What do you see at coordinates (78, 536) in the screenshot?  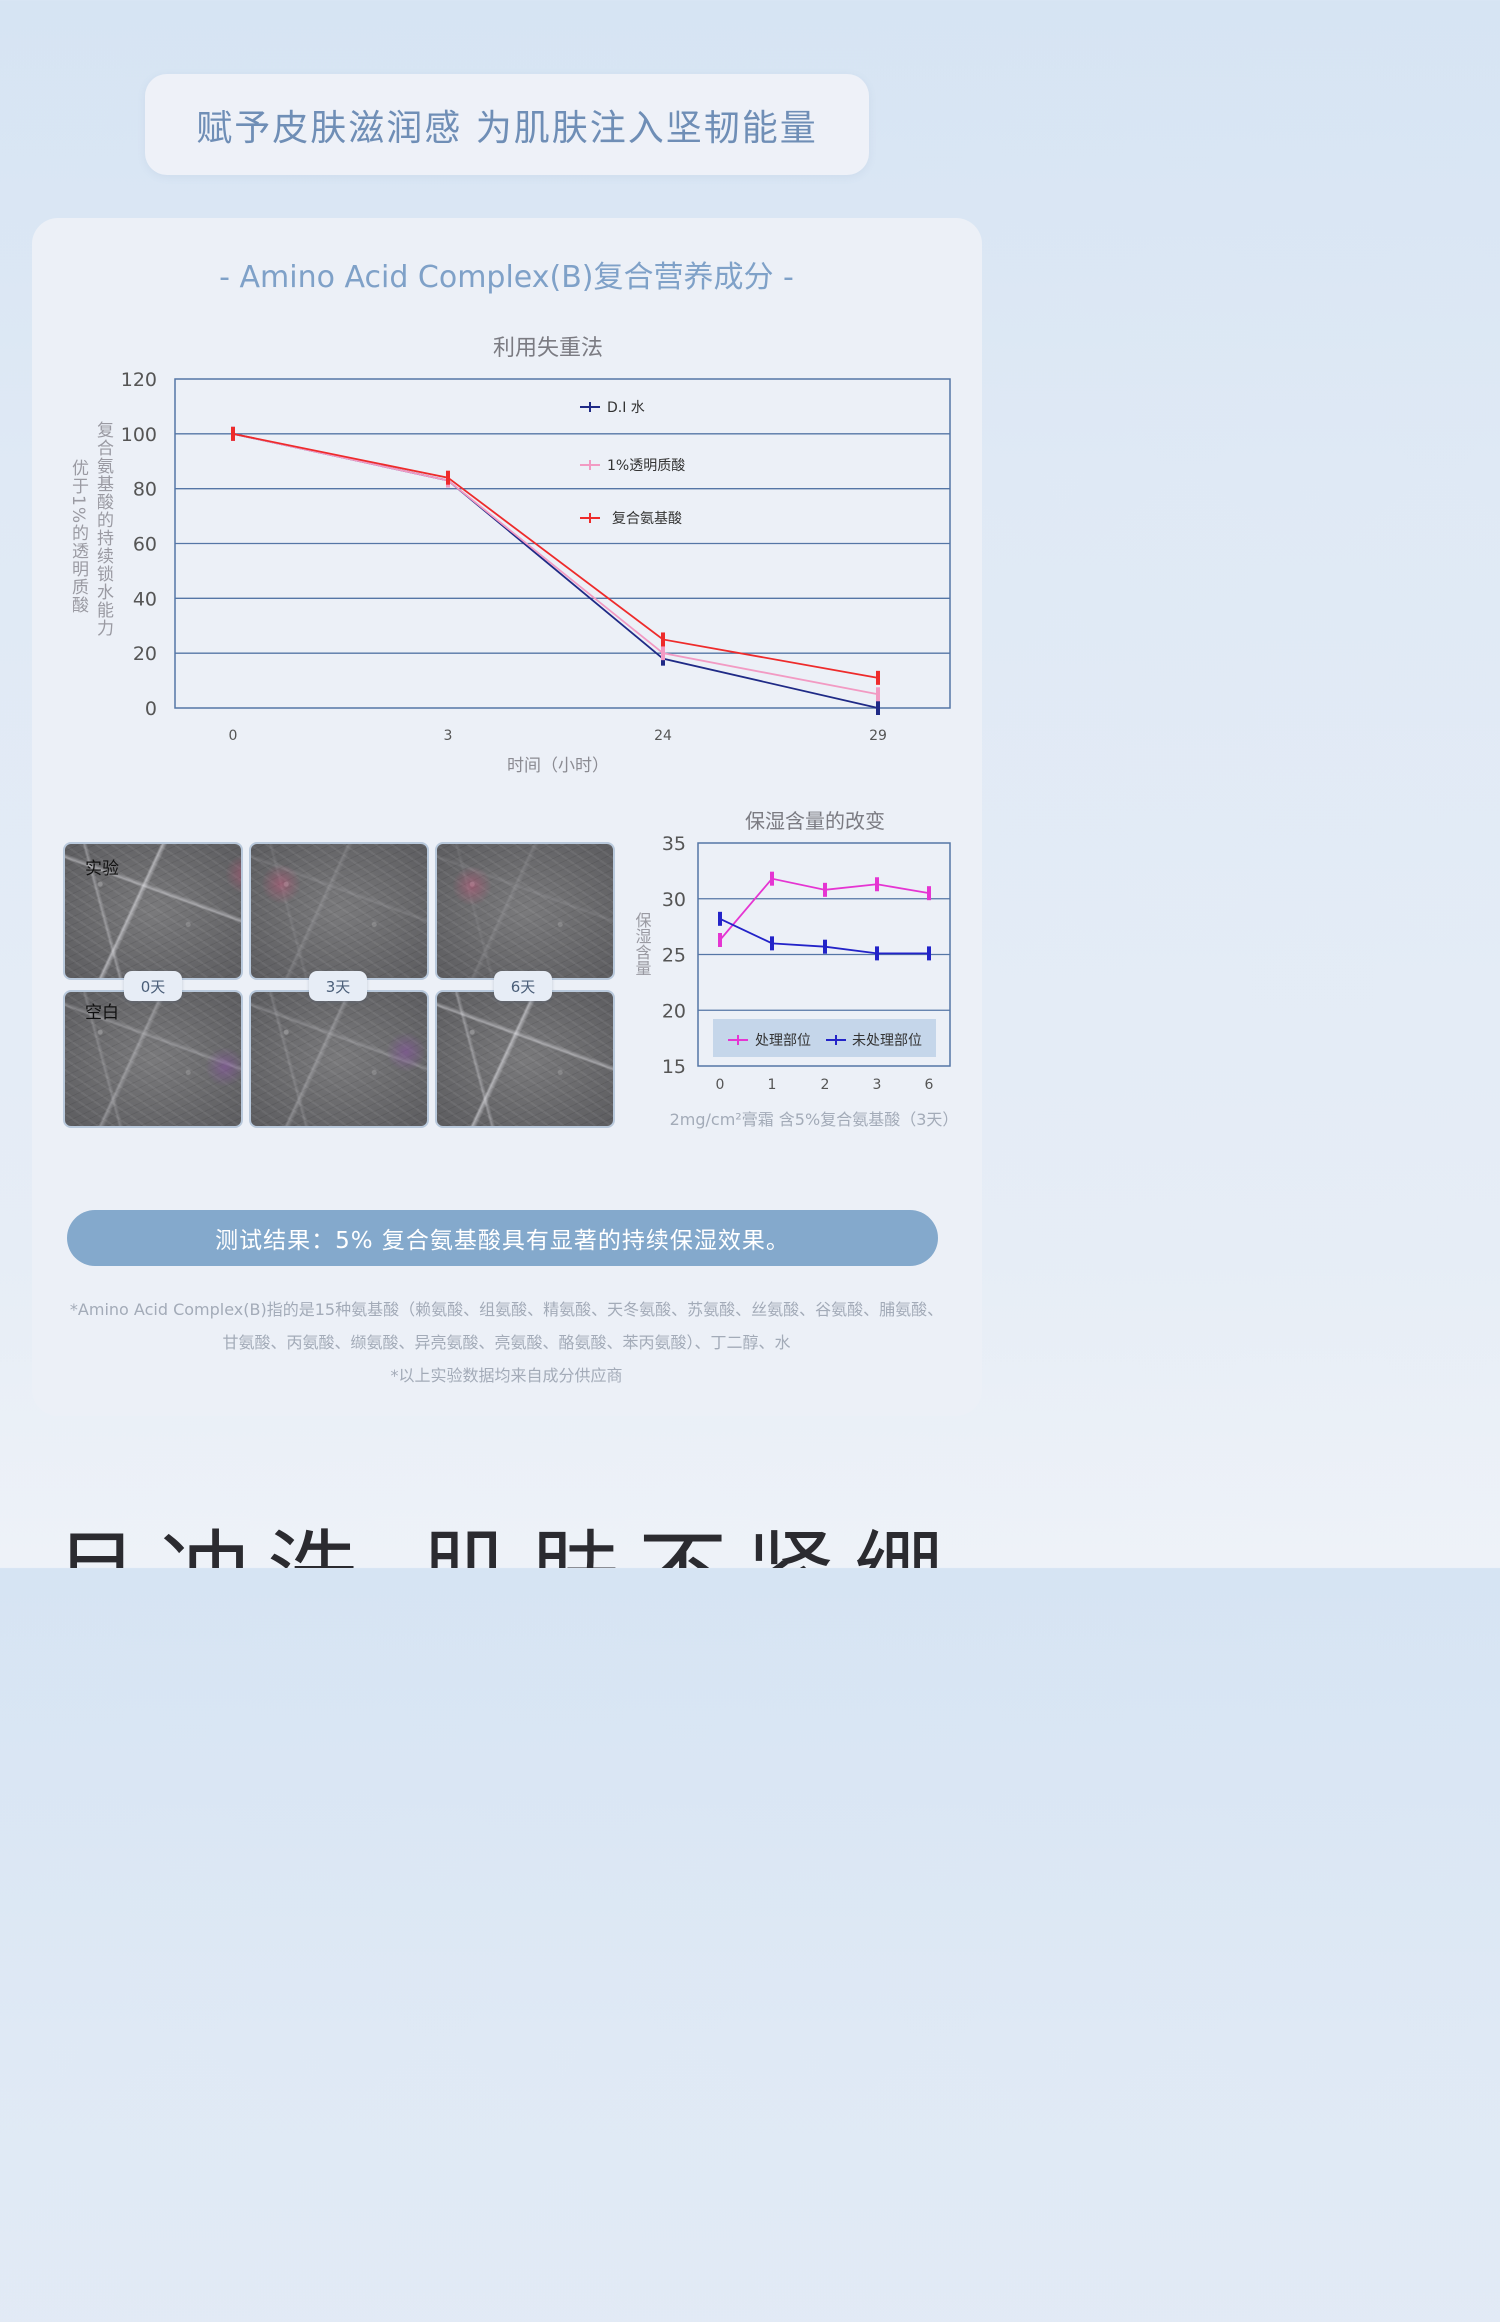 I see `chart1-ylabel-line: 优于1%的透明质酸` at bounding box center [78, 536].